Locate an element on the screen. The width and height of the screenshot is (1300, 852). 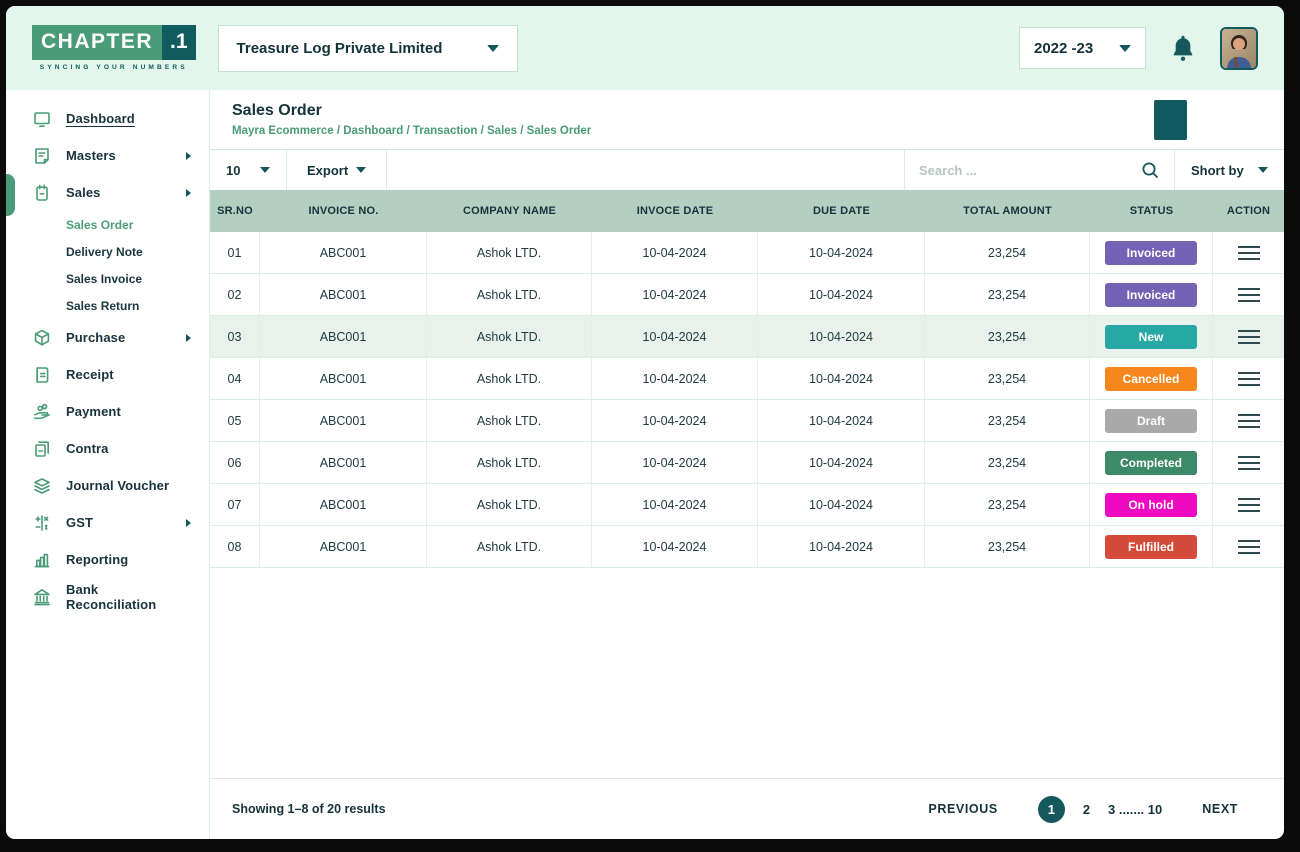
sidebar-subitem-sales-invoice: Sales Invoice is located at coordinates (107, 278).